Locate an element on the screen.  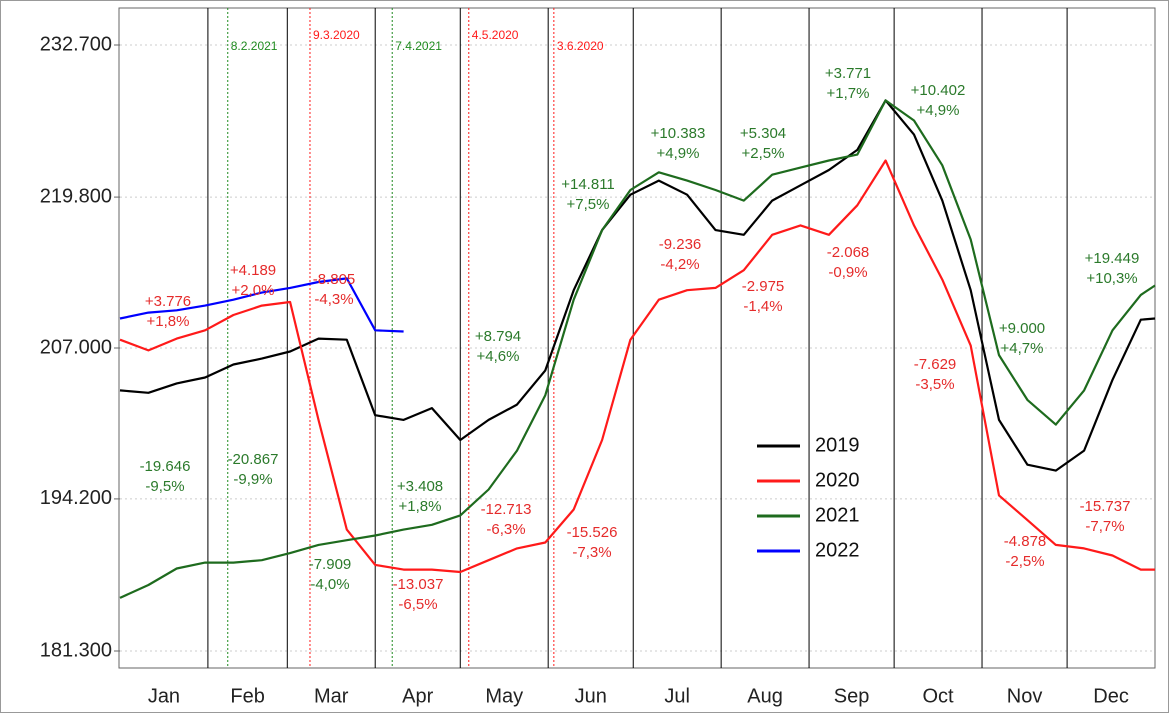
annotation: -4.878 is located at coordinates (1025, 541).